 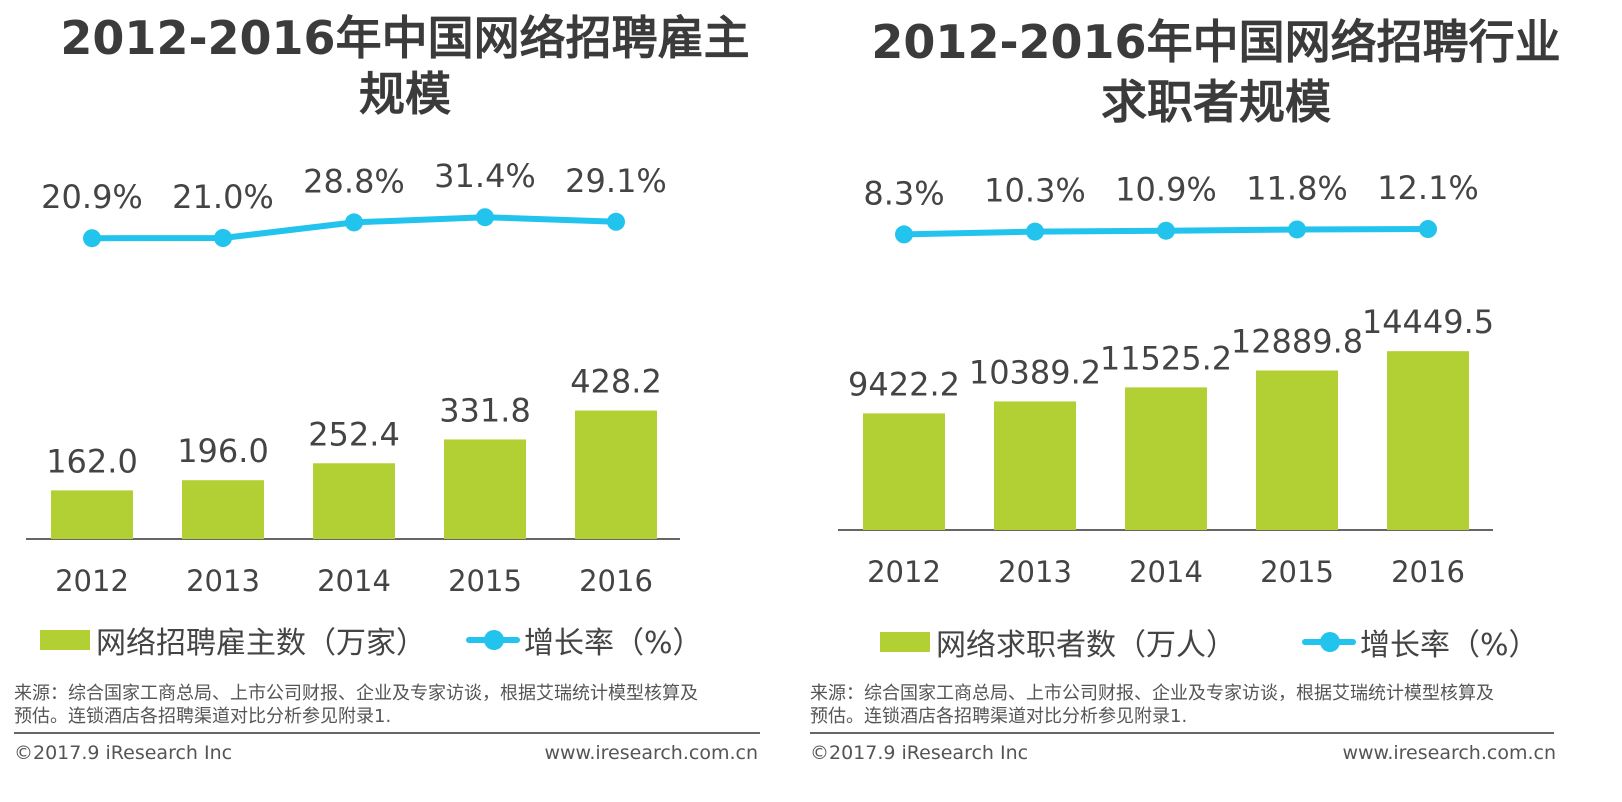 I want to click on bar-value-label: 196.0, so click(x=223, y=451).